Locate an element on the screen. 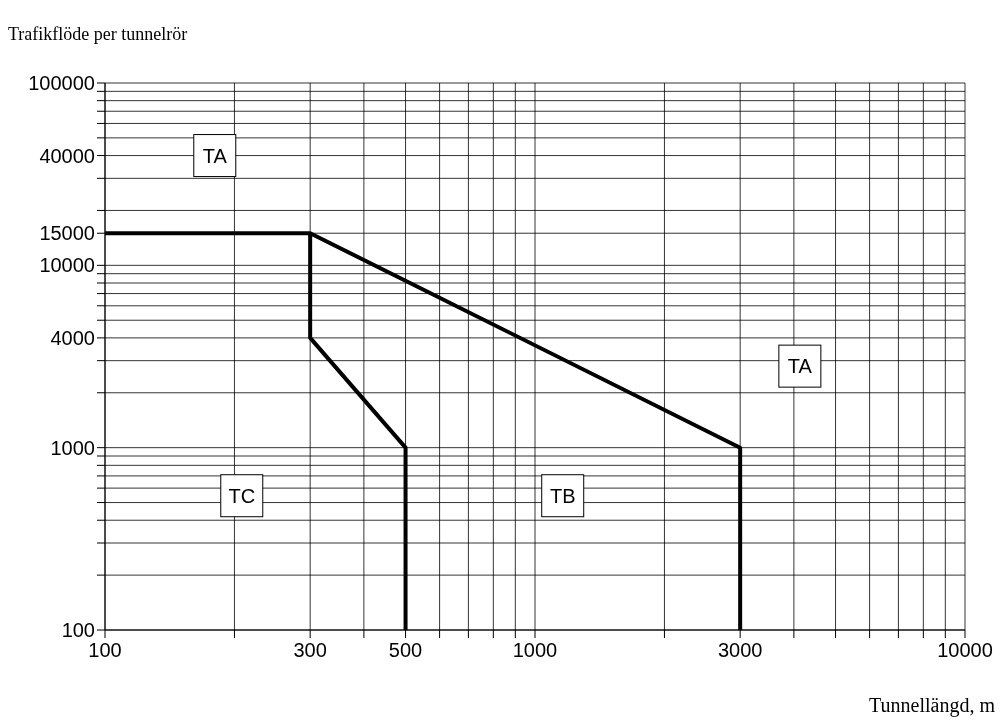 The image size is (1002, 720). annotation: TB is located at coordinates (562, 495).